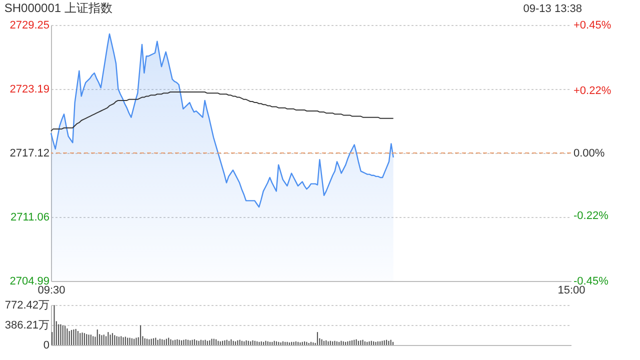 This screenshot has width=640, height=360. I want to click on chart-title: SH000001 上证指数, so click(58, 8).